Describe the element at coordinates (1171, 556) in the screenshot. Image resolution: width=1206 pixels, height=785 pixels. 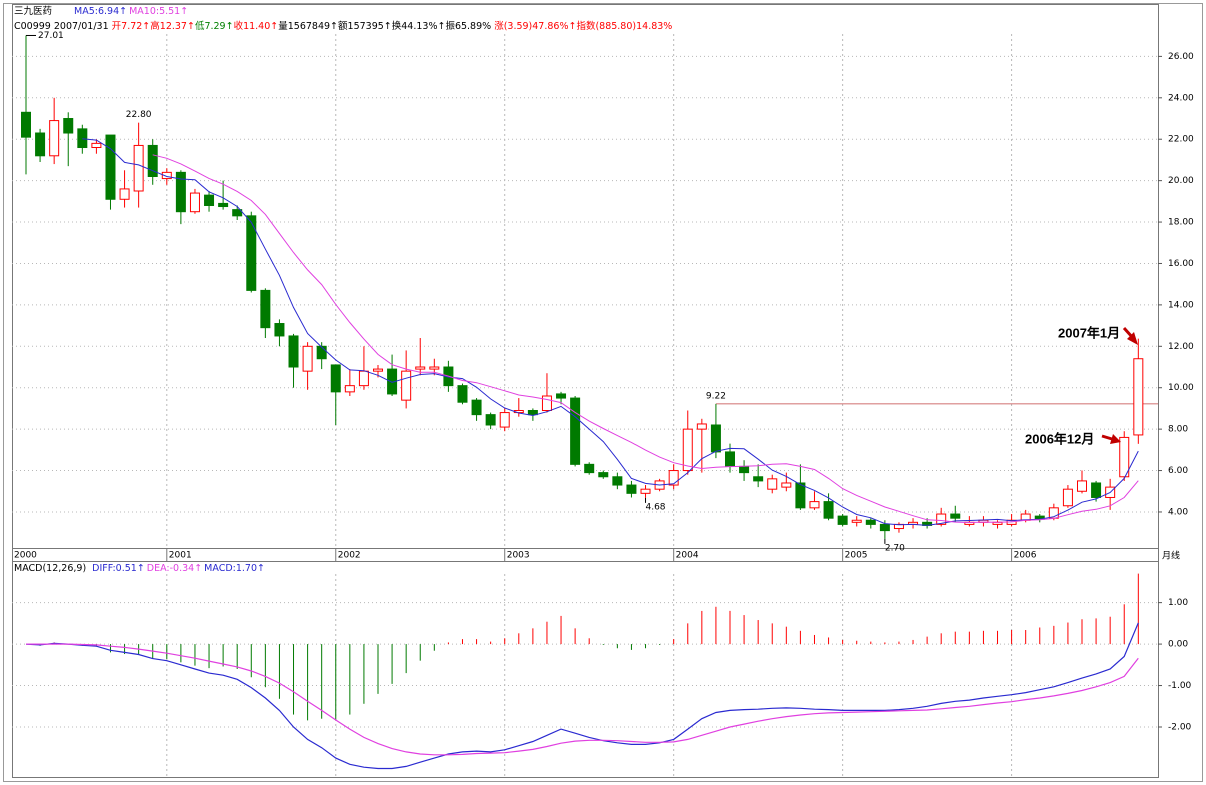
I see `period-label: 月线` at that location.